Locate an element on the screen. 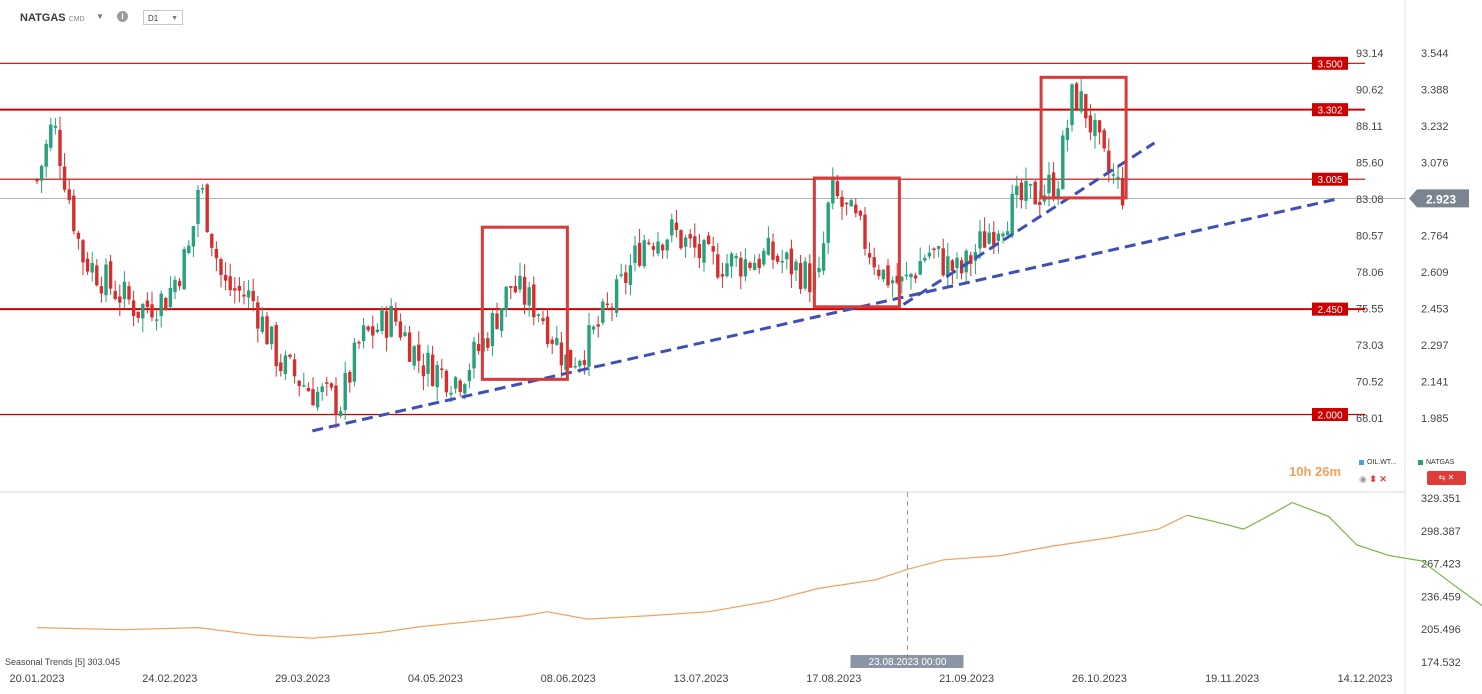 The image size is (1482, 694). x-axis-tick: 04.05.2023 is located at coordinates (435, 679).